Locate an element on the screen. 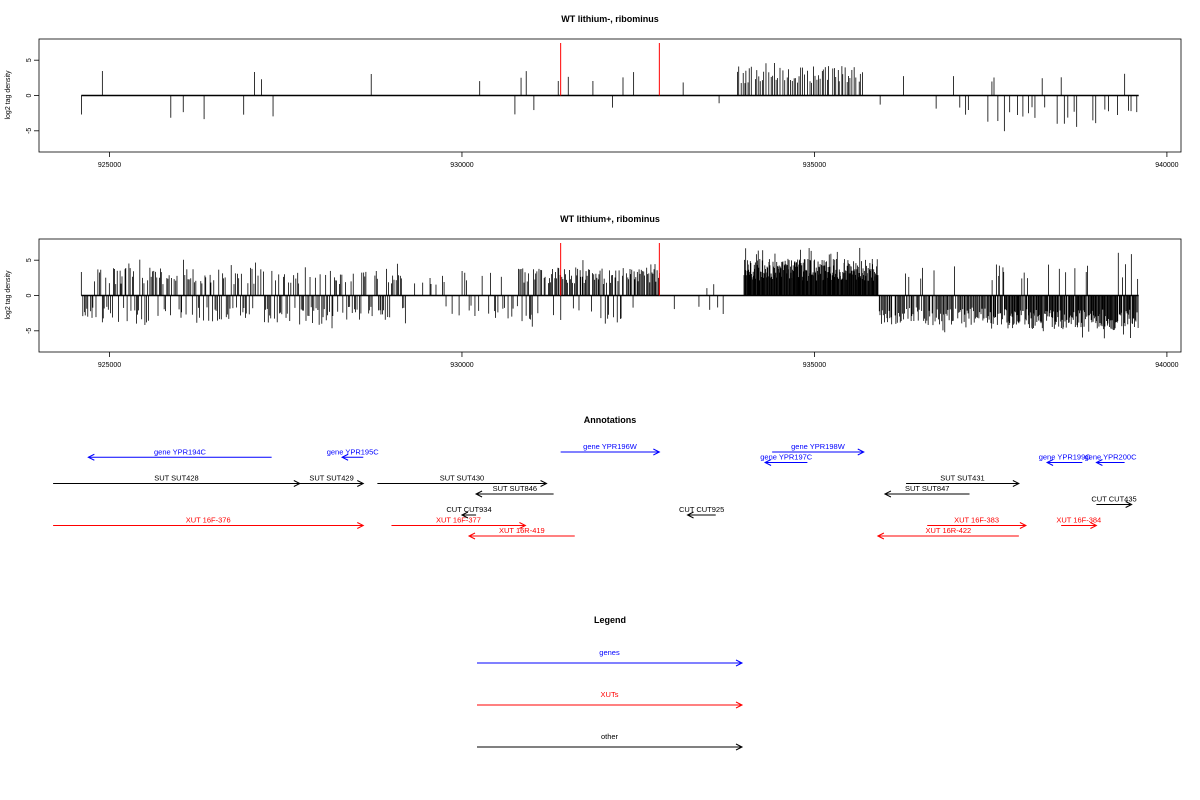  annotation-feature: gene YPR197C is located at coordinates (786, 459).